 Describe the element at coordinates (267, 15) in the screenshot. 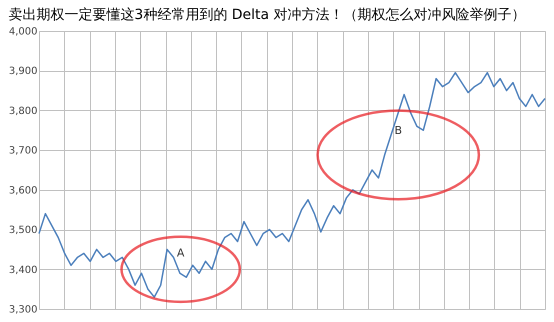

I see `chart-title: 卖出期权一定要懂这3种经常用到的 Delta 对冲方法！（期权怎么对冲风险举例子）` at that location.